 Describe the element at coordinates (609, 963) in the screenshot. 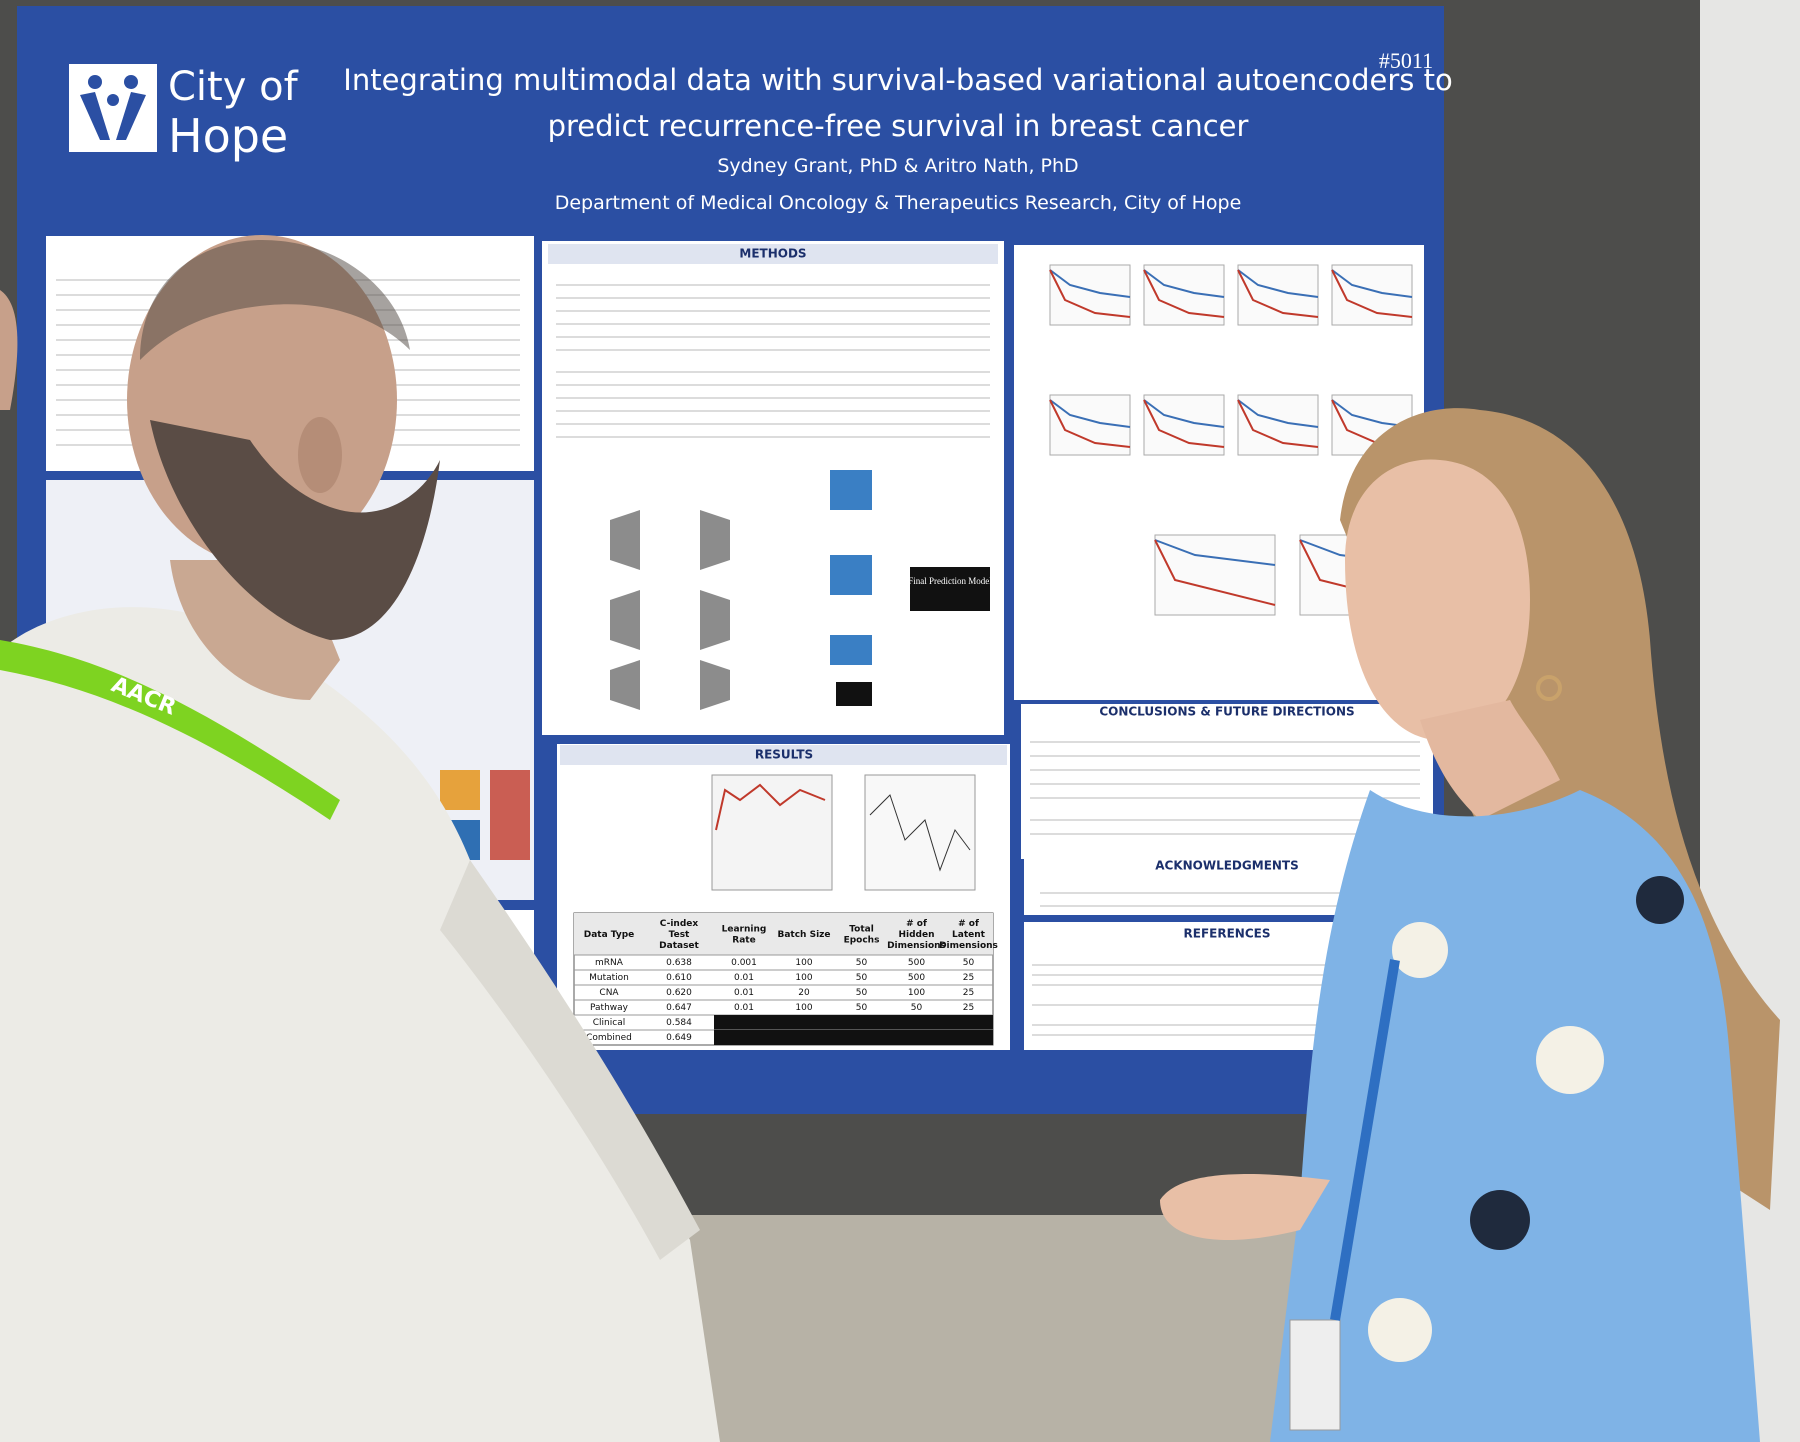

I see `table-cell: mRNA` at that location.